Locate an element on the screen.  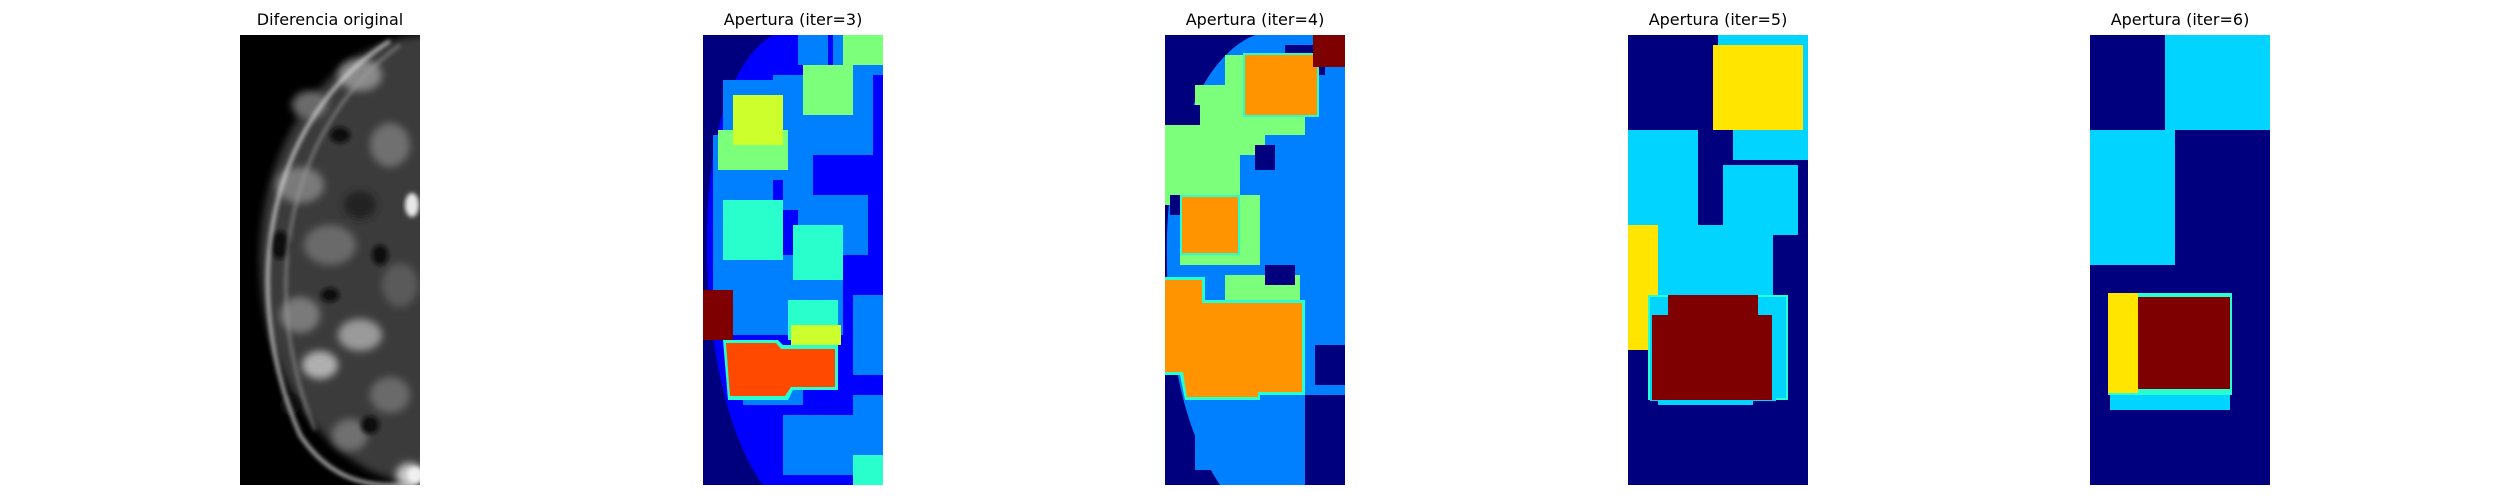
panel-title-original: Diferencia original is located at coordinates (330, 19).